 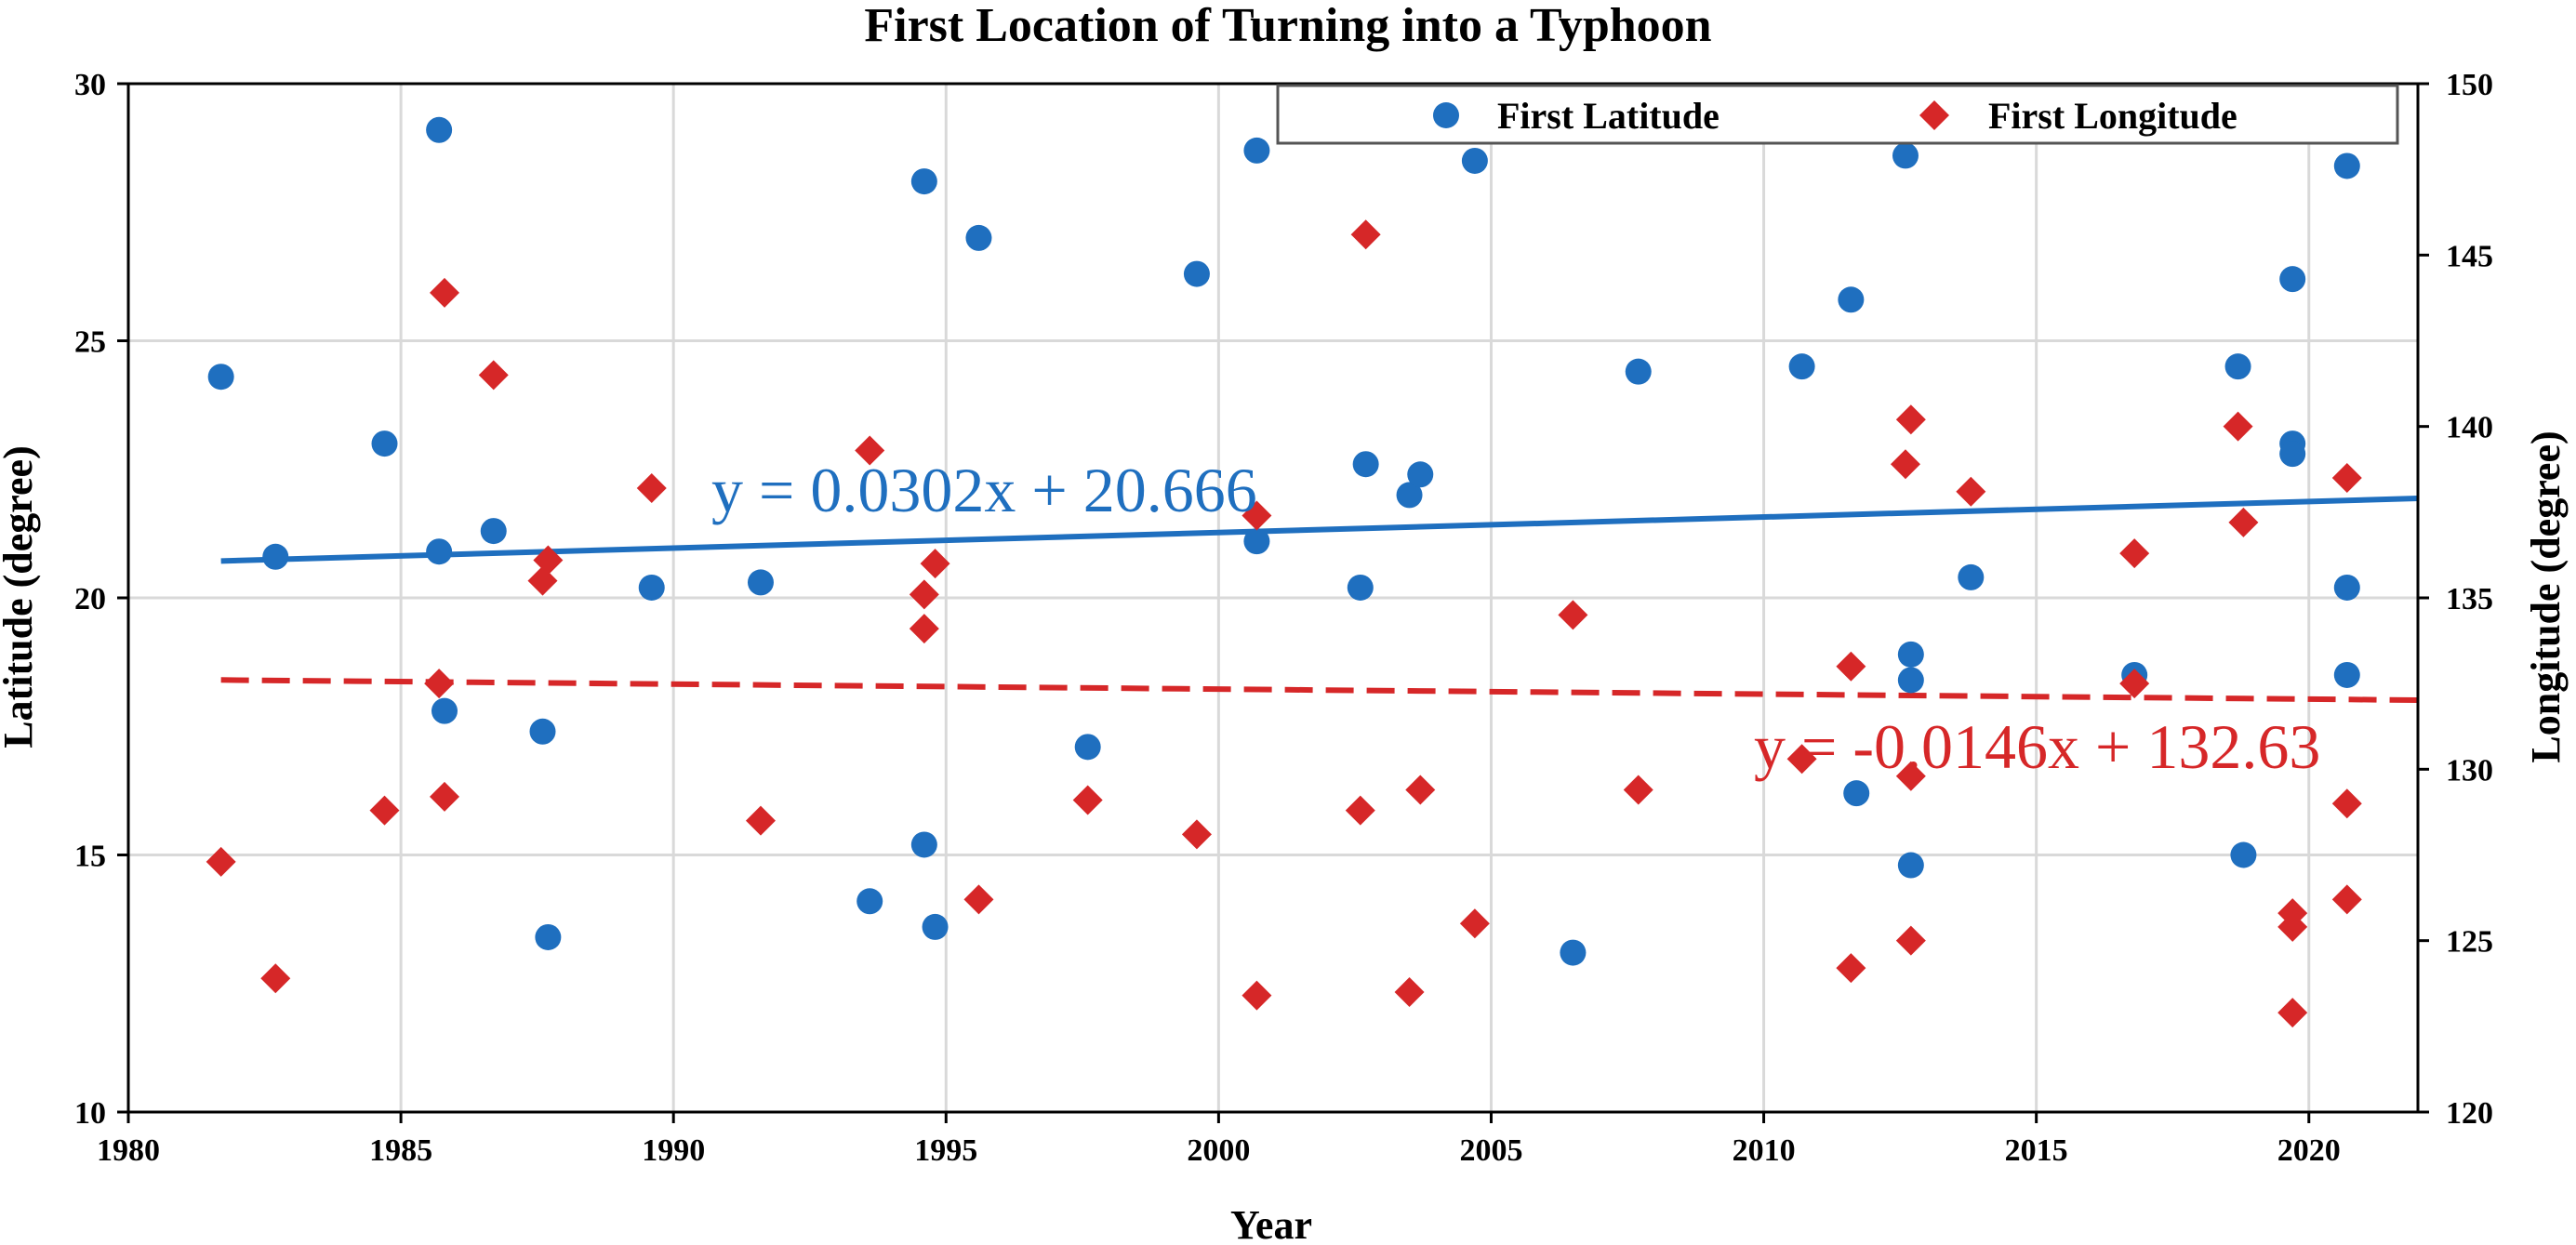 I want to click on y-left-tick-label: 15, so click(x=90, y=857).